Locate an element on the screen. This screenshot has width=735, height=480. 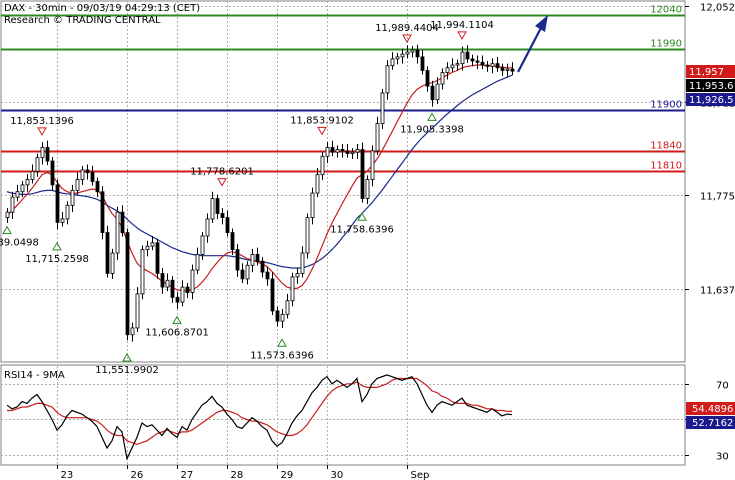
x-tick-label: 27 is located at coordinates (187, 475).